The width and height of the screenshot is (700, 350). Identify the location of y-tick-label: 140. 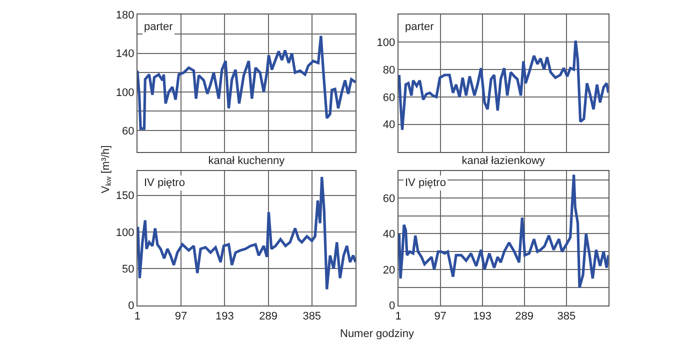
(125, 54).